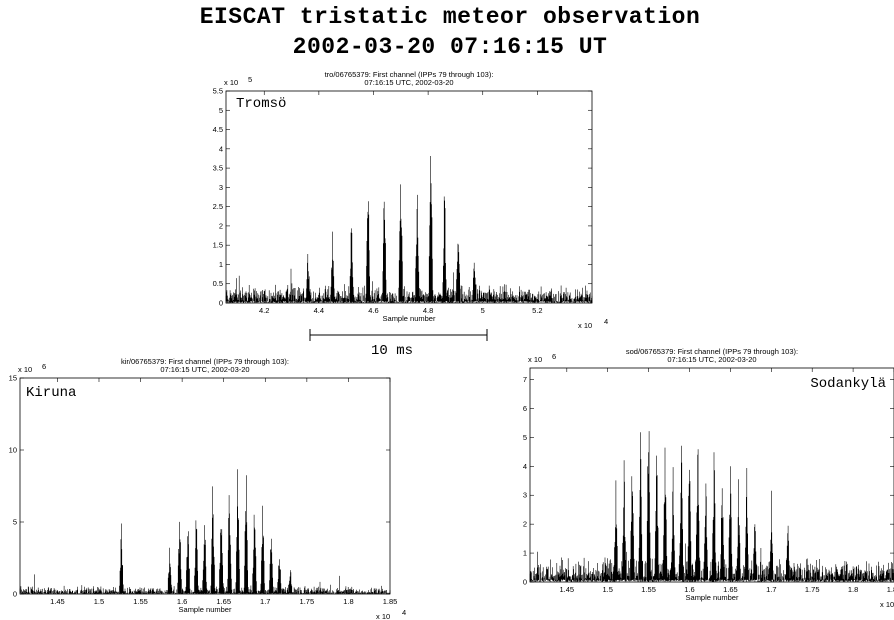 Image resolution: width=894 pixels, height=620 pixels. I want to click on y-tick-label: 7, so click(525, 379).